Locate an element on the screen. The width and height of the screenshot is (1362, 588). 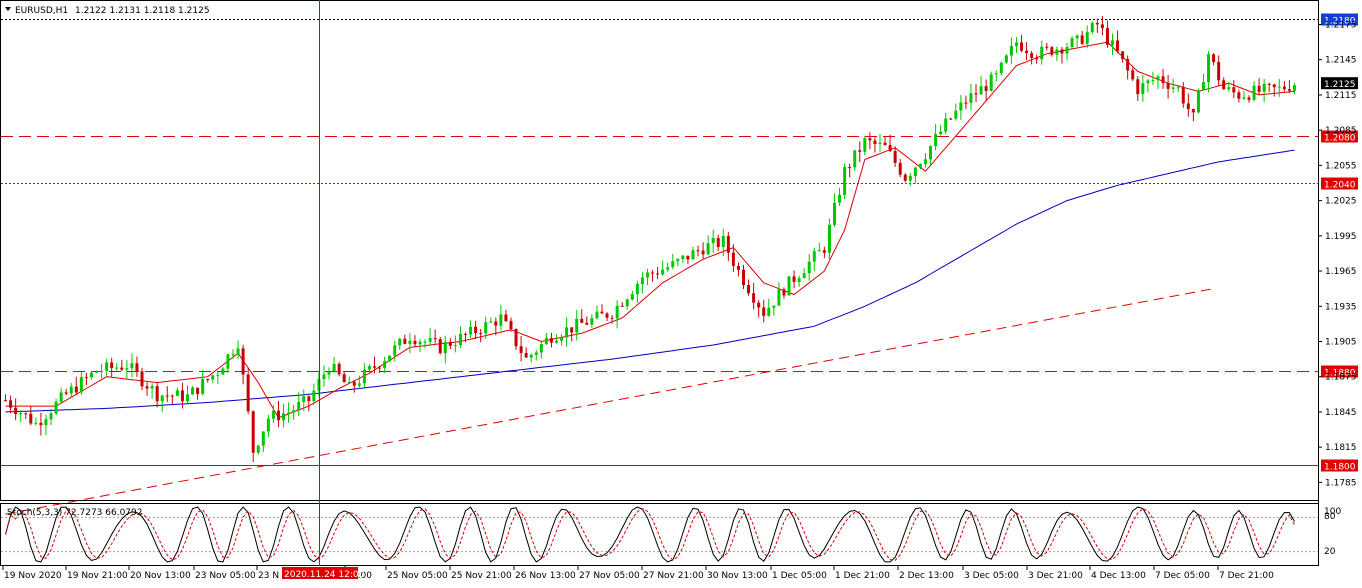
level-tag-1.2040 is located at coordinates (1339, 183).